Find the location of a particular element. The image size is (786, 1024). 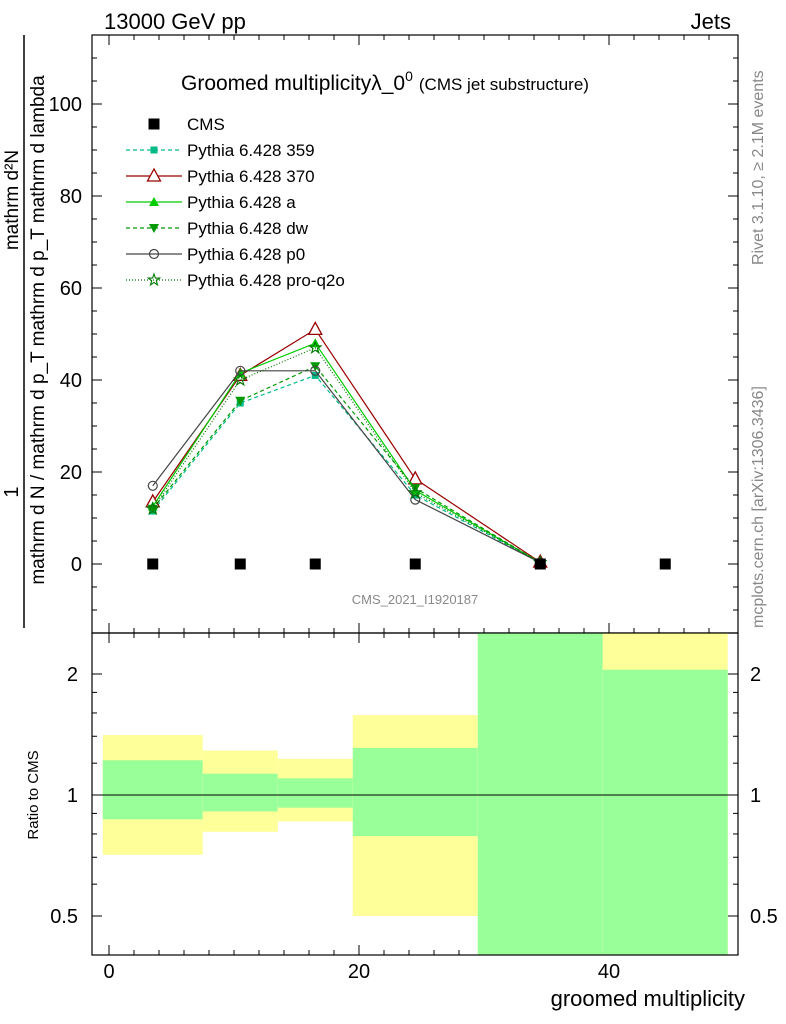

legend-label: Pythia 6.428 370 is located at coordinates (251, 176).